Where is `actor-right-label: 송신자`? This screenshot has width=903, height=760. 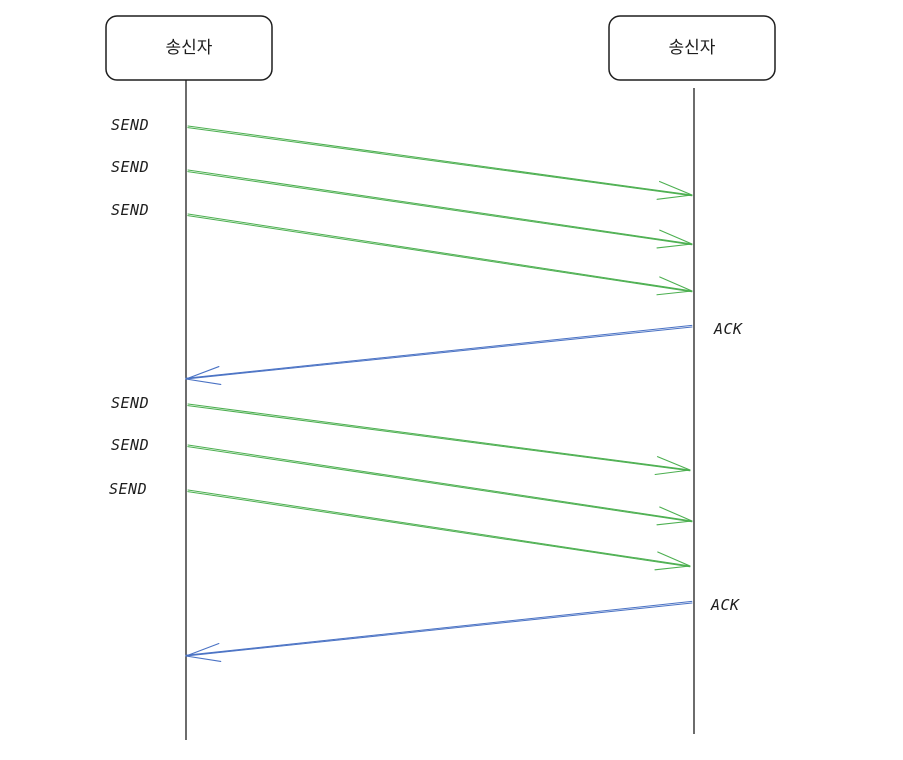 actor-right-label: 송신자 is located at coordinates (692, 48).